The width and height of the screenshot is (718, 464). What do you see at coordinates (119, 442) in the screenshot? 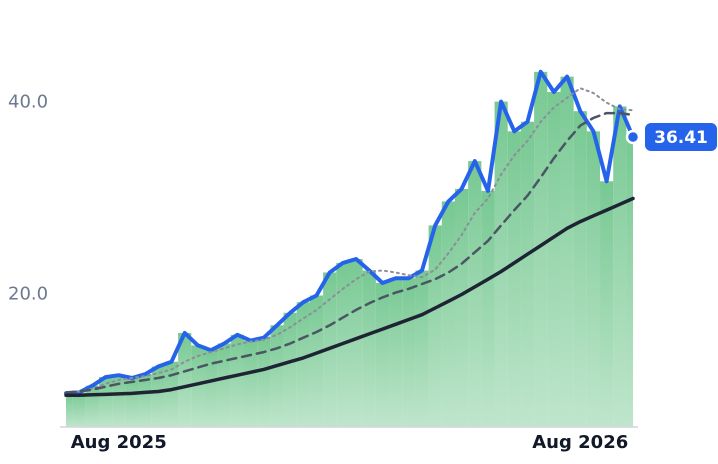
I see `x-tick-label: Aug 2025` at bounding box center [119, 442].